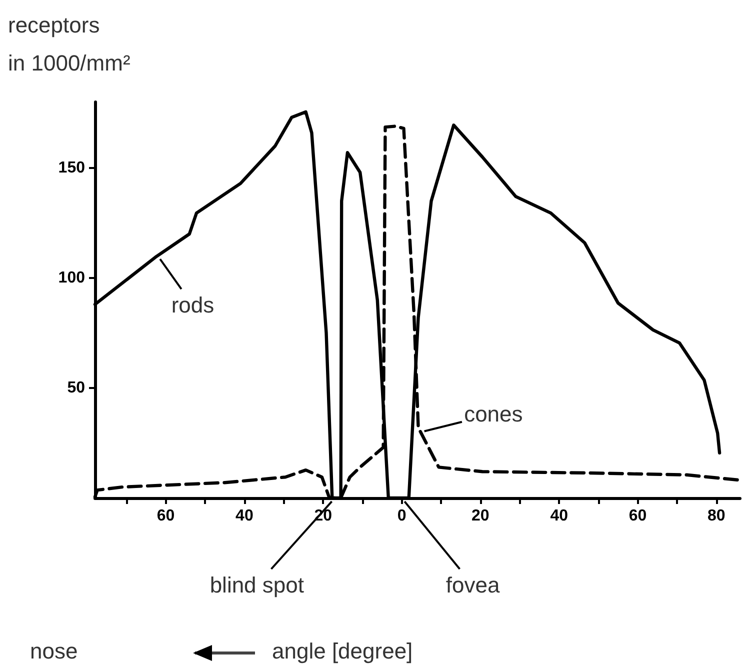 This screenshot has height=672, width=744. Describe the element at coordinates (72, 278) in the screenshot. I see `y-tick-label: 100` at that location.